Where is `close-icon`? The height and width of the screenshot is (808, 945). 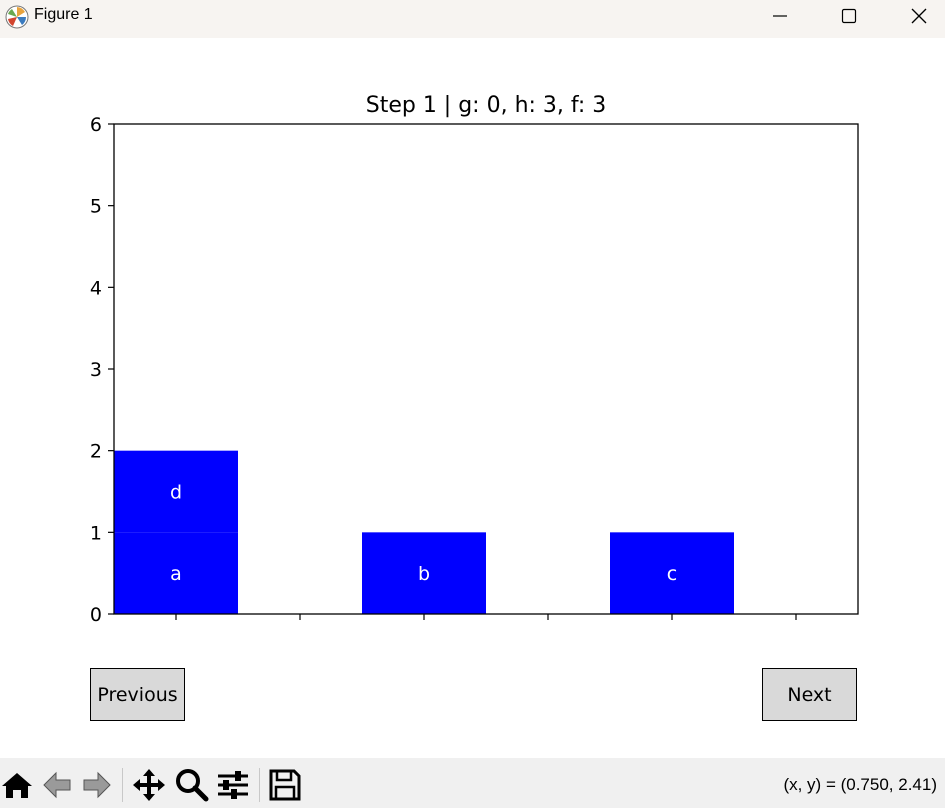 close-icon is located at coordinates (919, 16).